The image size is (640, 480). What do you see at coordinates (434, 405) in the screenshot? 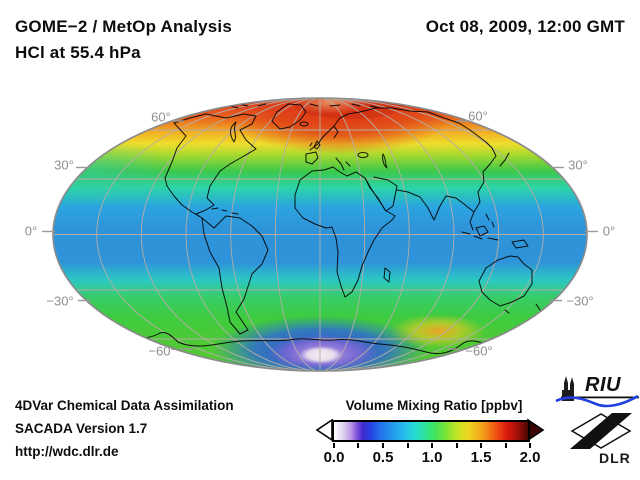
I see `colorbar-title: Volume Mixing Ratio [ppbv]` at bounding box center [434, 405].